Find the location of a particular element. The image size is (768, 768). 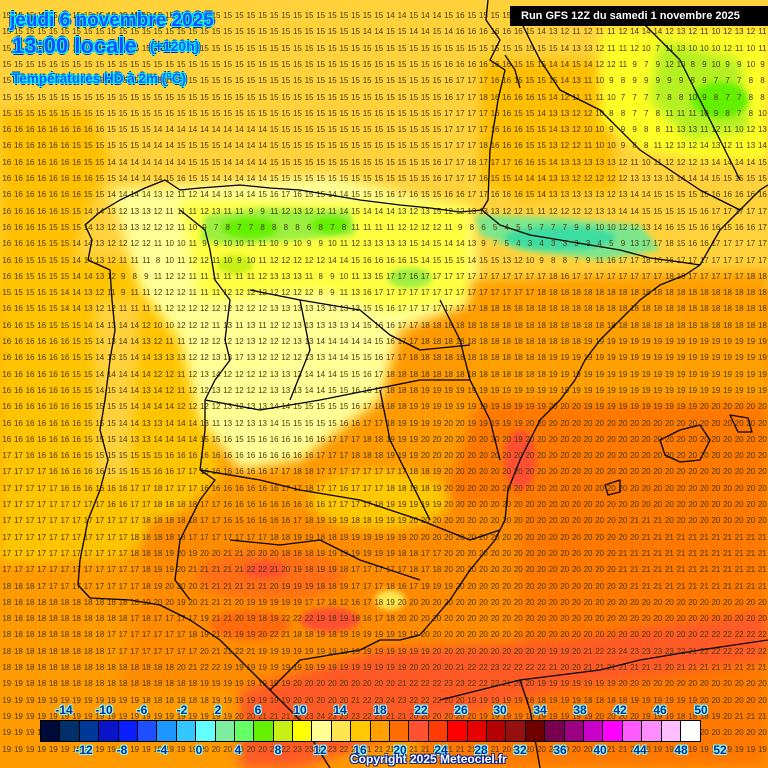

colorbar-tick-label: 28 is located at coordinates (481, 750).